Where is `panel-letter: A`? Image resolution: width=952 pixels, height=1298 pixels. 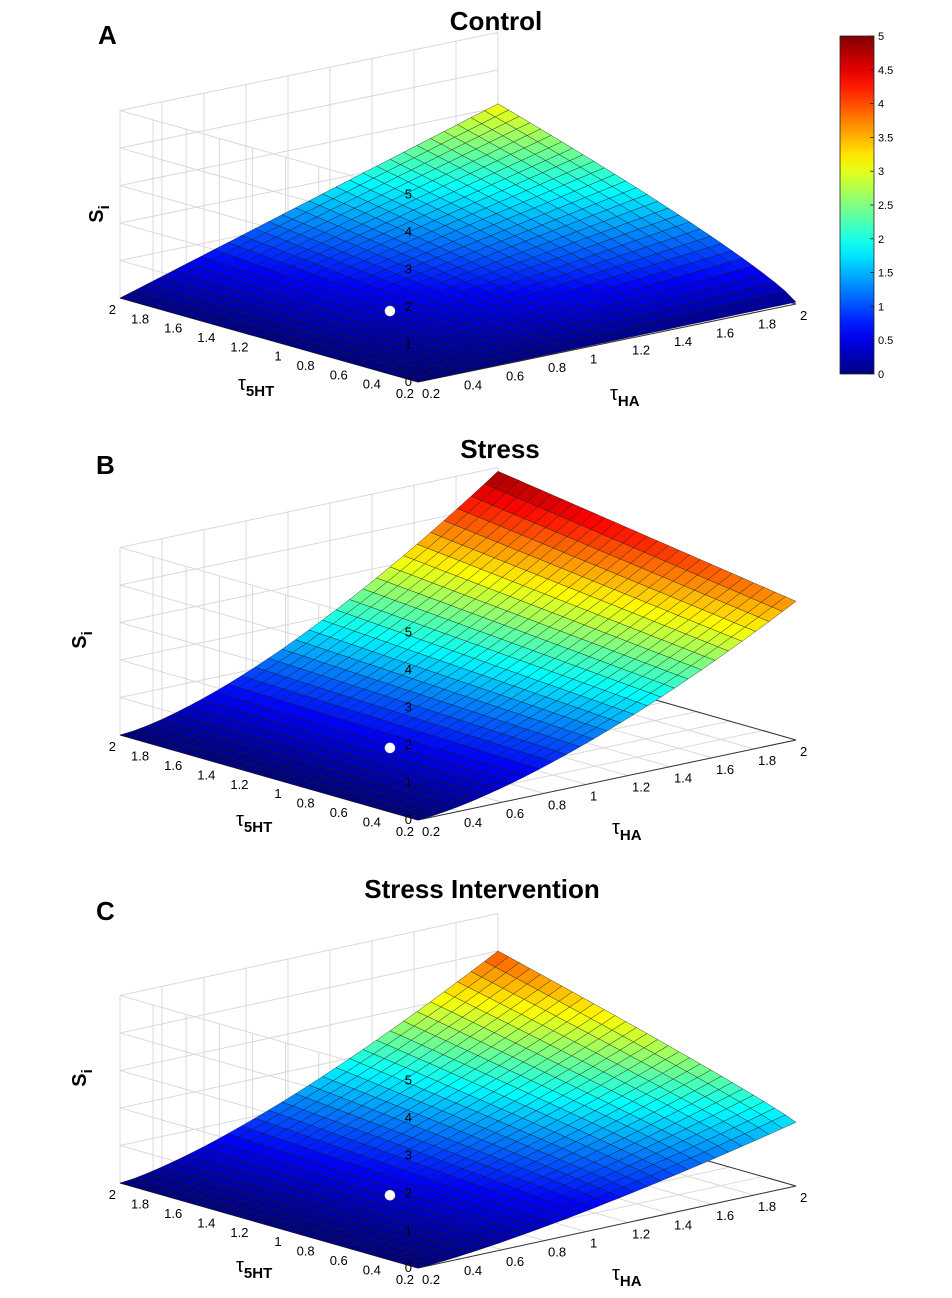 panel-letter: A is located at coordinates (107, 35).